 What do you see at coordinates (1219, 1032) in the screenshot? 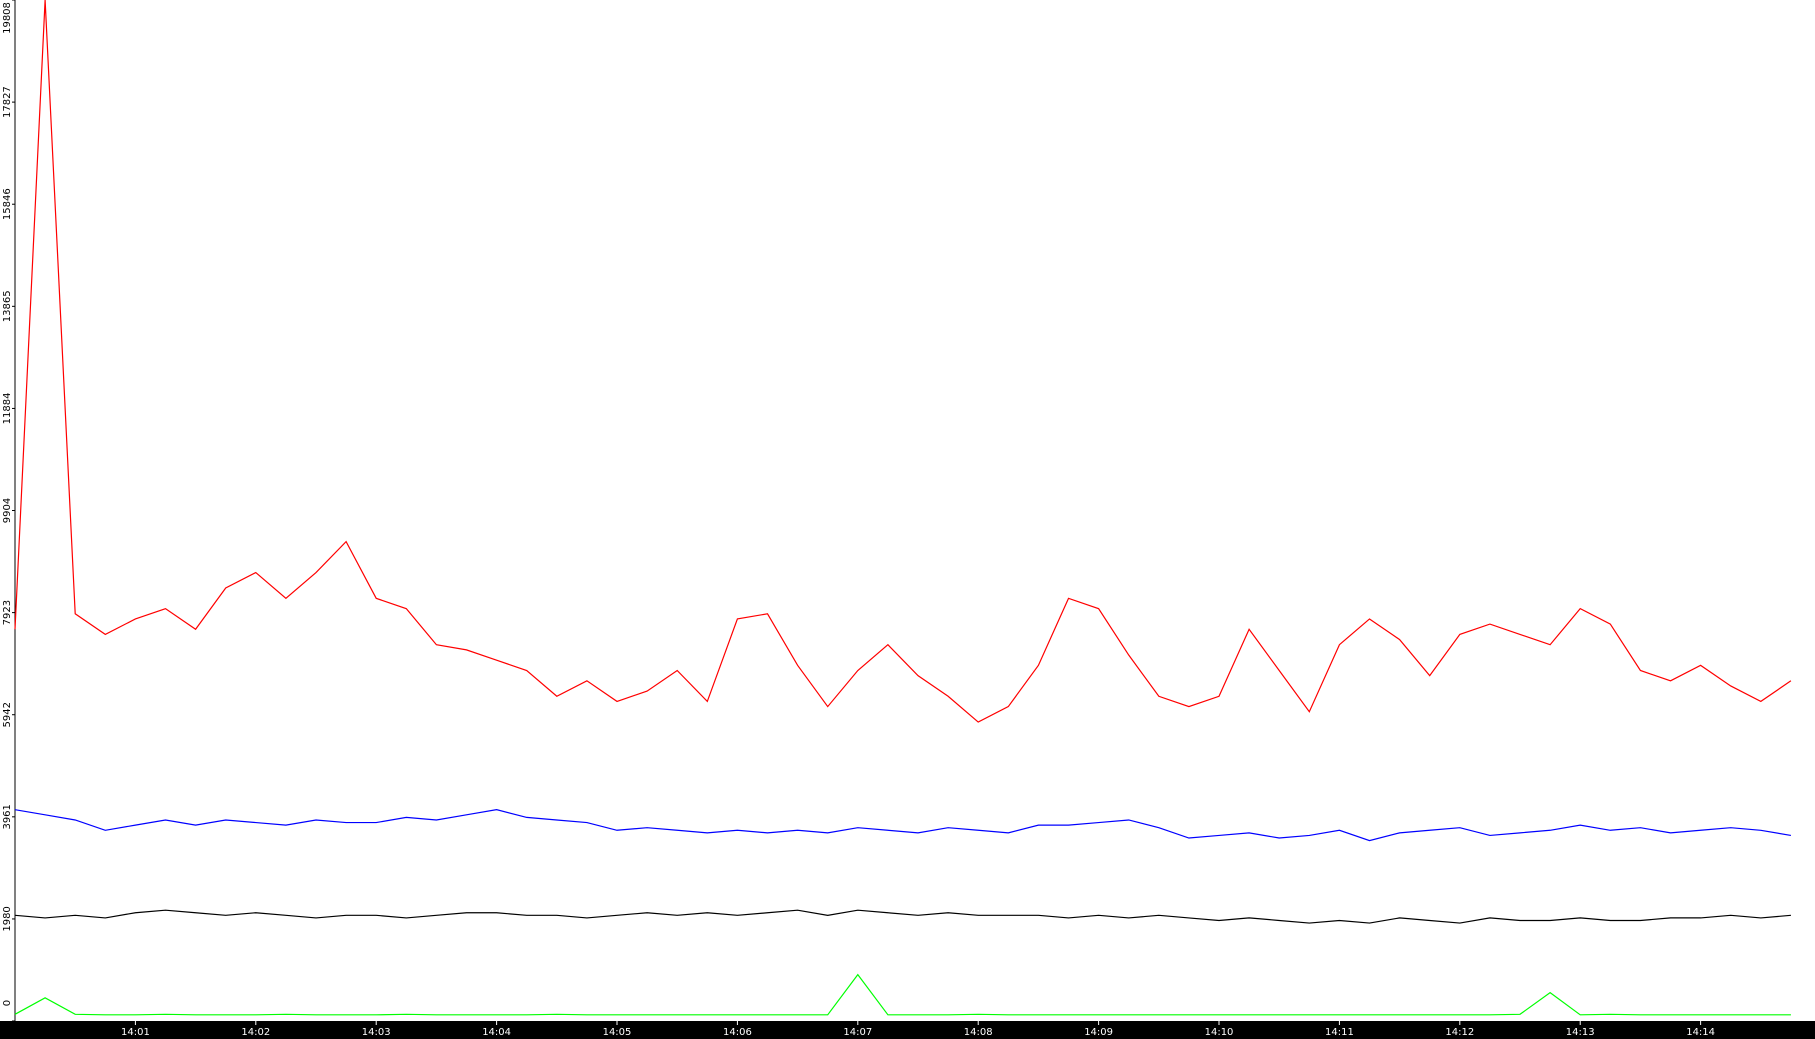
I see `x-tick-label: 14:10` at bounding box center [1219, 1032].